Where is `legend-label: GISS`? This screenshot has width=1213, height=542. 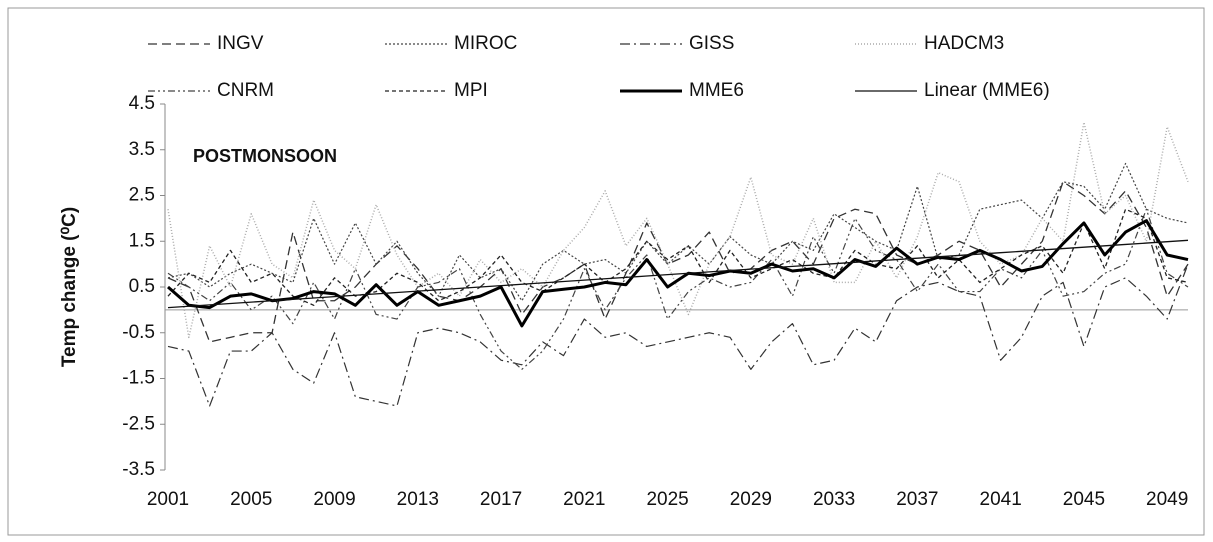
legend-label: GISS is located at coordinates (711, 43).